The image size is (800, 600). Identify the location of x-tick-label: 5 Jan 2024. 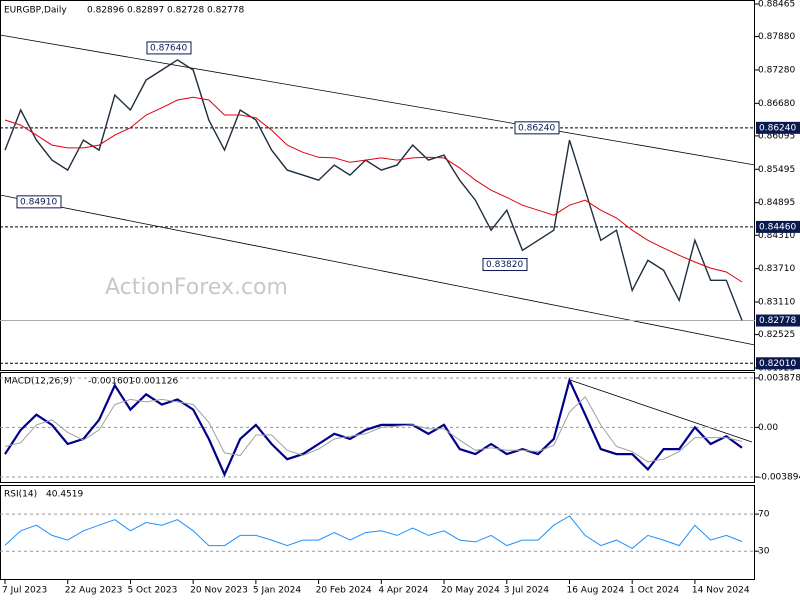
(277, 591).